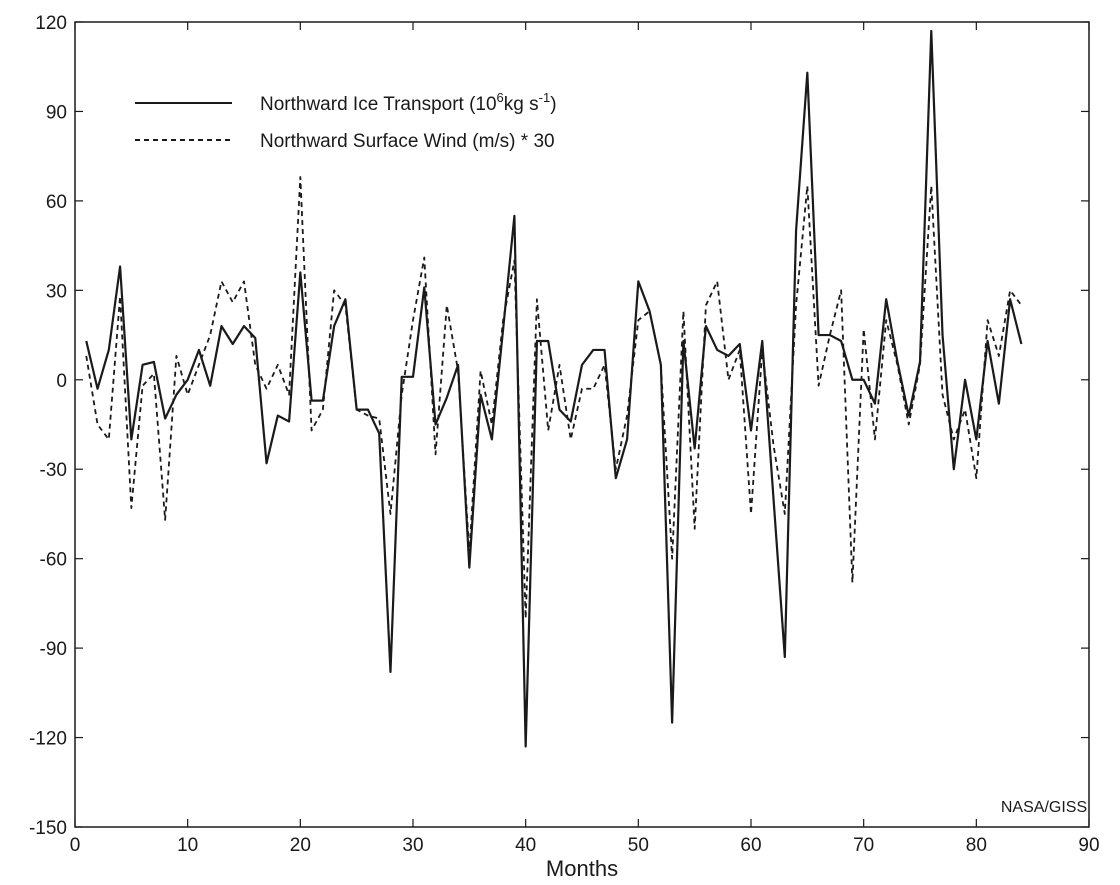 This screenshot has width=1120, height=885. I want to click on y-tick-label: -60, so click(53, 560).